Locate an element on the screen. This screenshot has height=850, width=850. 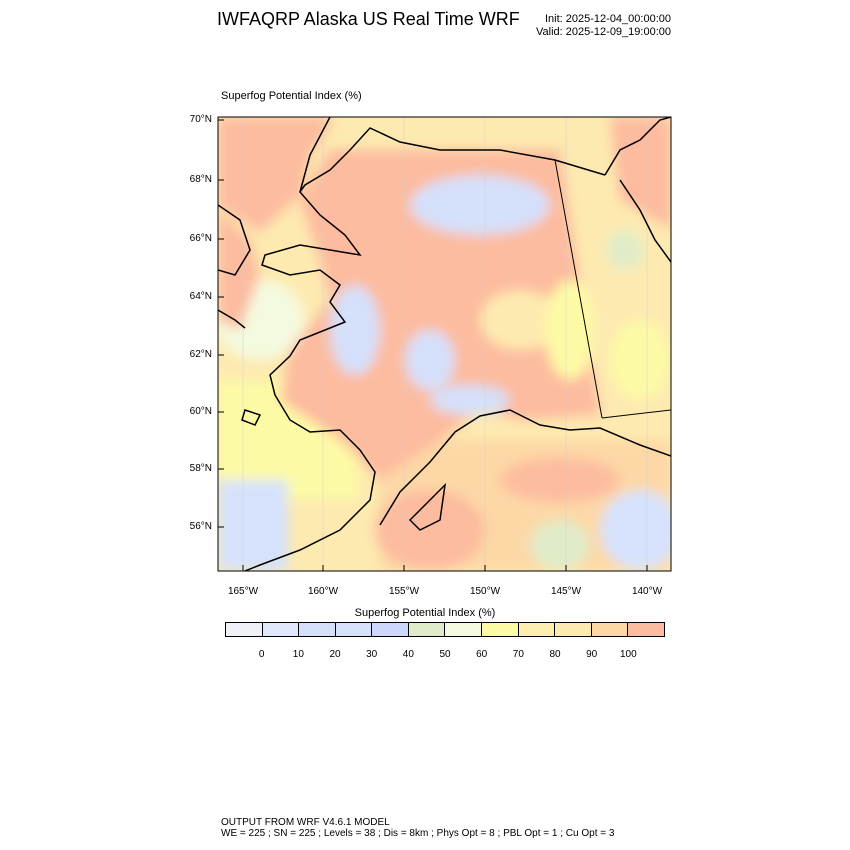
colorbar-label: 30 is located at coordinates (372, 654).